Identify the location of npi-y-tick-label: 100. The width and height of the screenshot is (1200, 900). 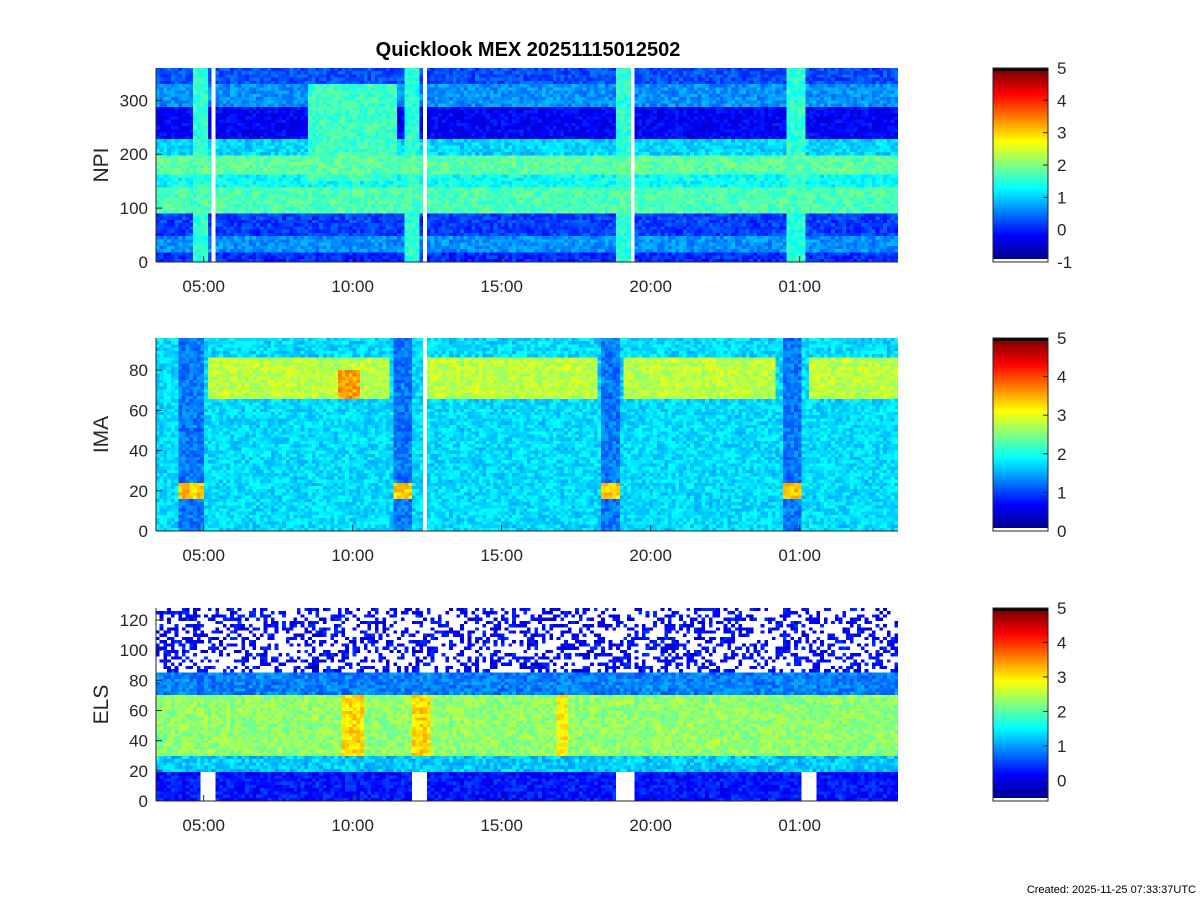
(134, 208).